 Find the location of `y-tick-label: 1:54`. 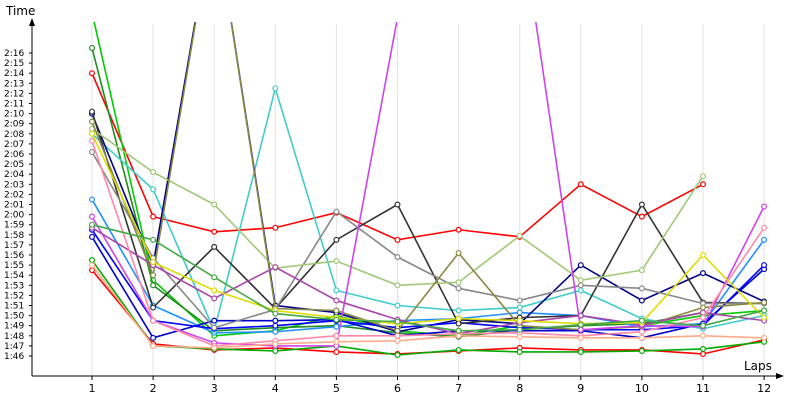

y-tick-label: 1:54 is located at coordinates (14, 276).